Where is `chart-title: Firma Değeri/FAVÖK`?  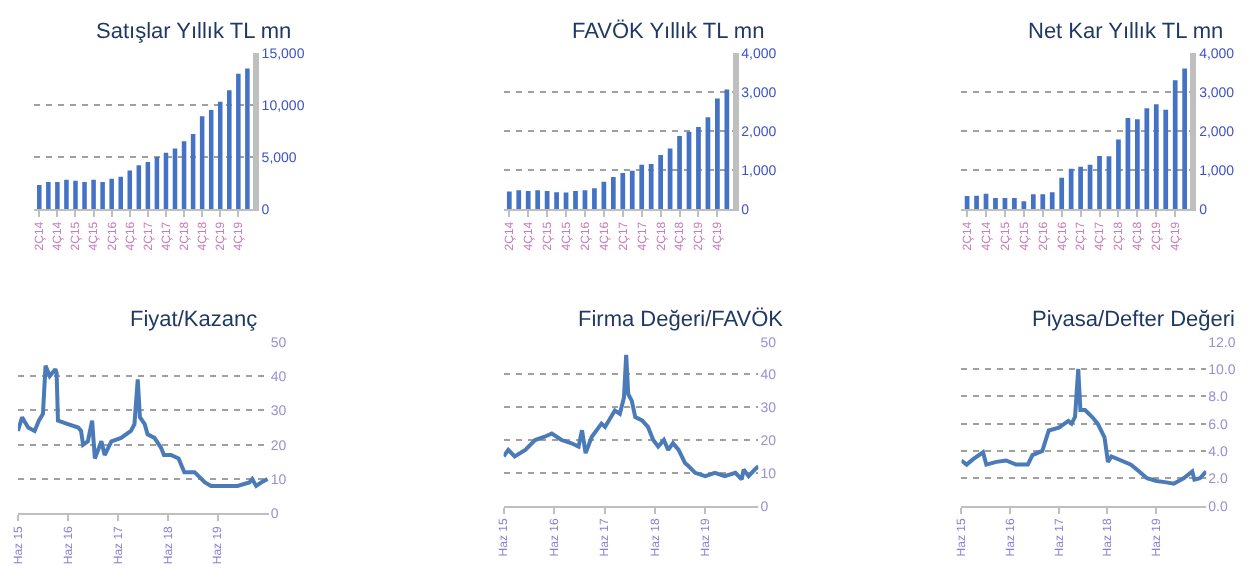 chart-title: Firma Değeri/FAVÖK is located at coordinates (681, 319).